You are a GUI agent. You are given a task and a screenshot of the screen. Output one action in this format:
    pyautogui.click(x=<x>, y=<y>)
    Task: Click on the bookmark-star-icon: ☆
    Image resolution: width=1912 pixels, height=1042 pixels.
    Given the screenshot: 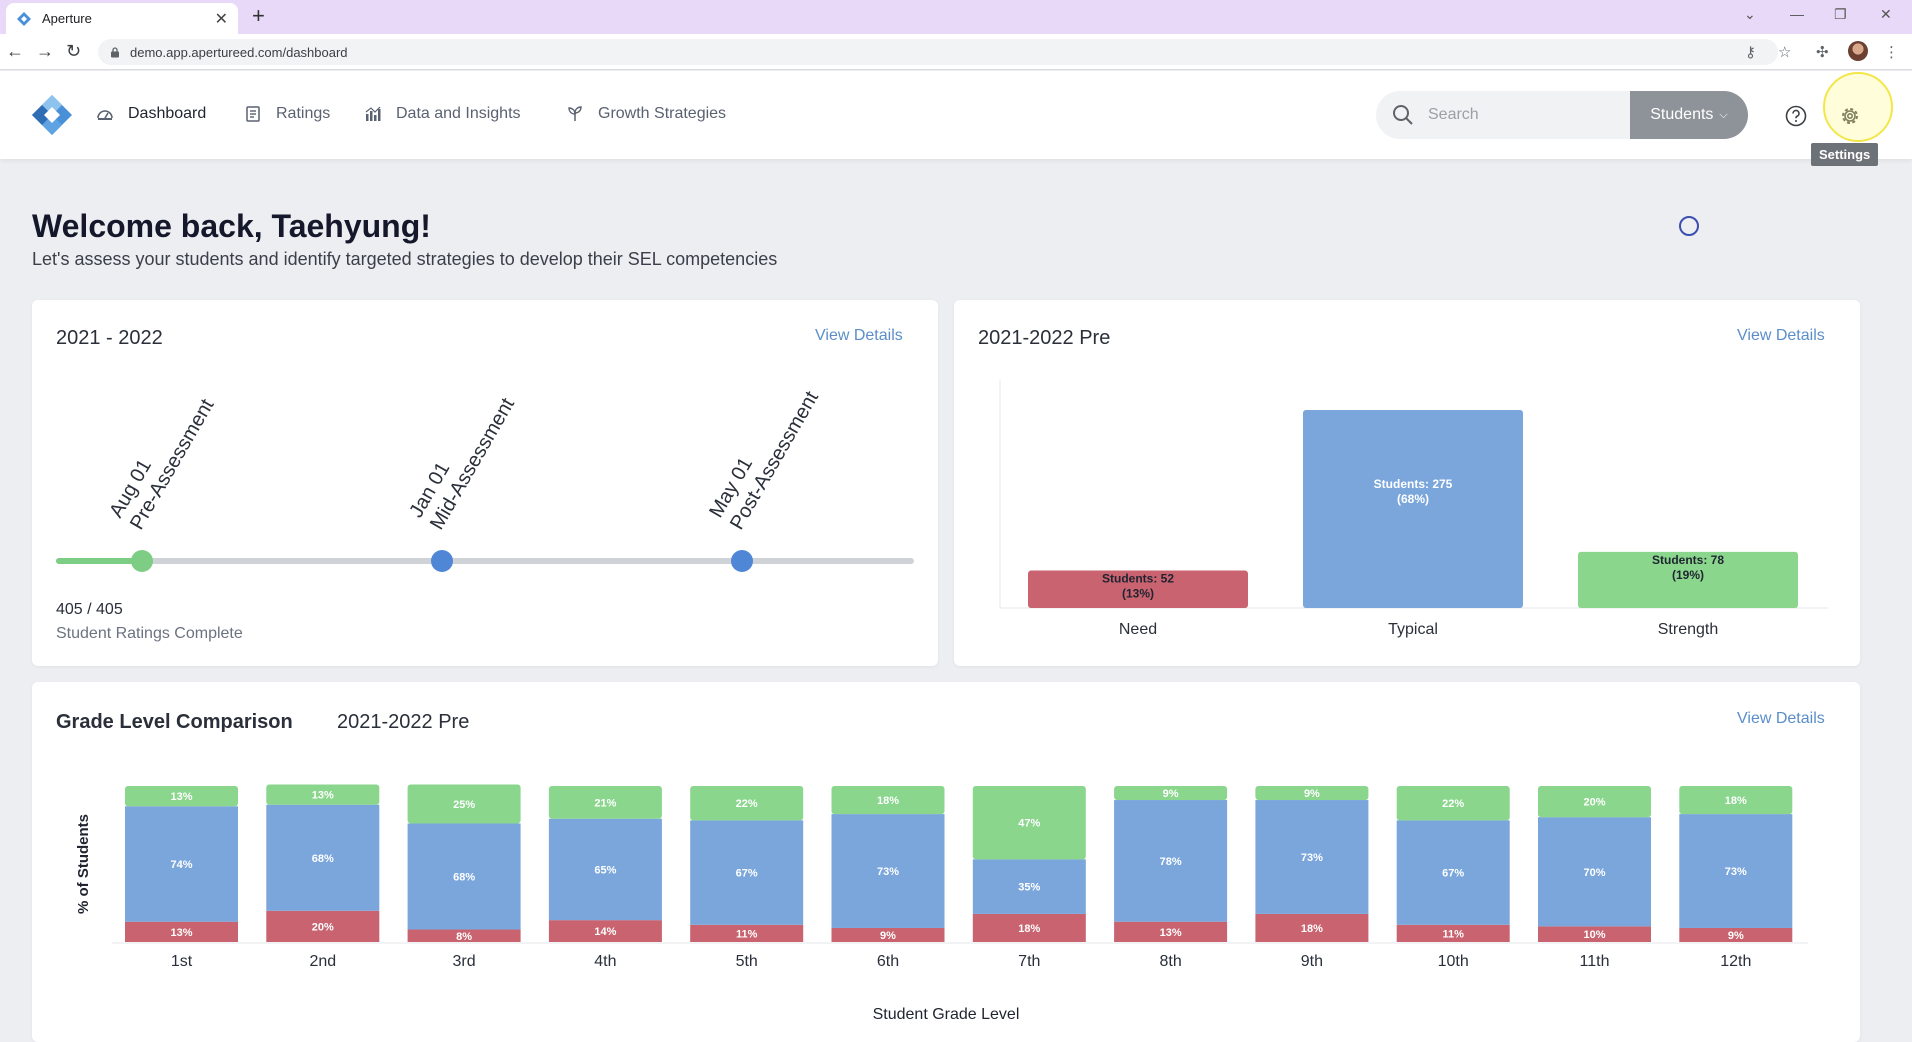 What is the action you would take?
    pyautogui.click(x=1785, y=52)
    